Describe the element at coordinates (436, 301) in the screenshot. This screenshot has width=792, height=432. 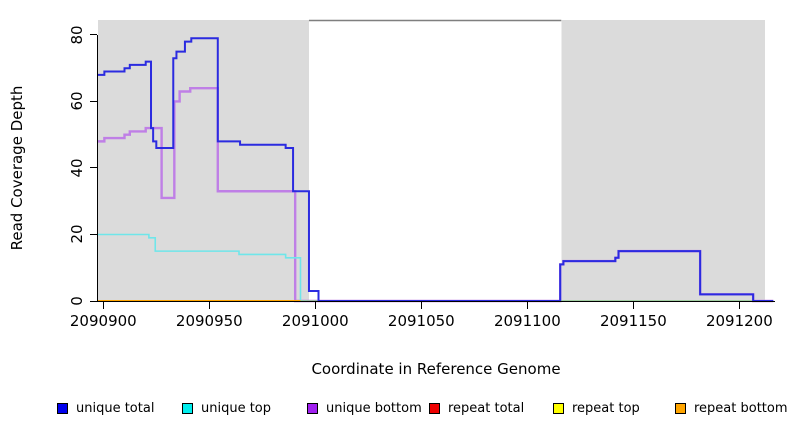
I see `x-axis-line` at that location.